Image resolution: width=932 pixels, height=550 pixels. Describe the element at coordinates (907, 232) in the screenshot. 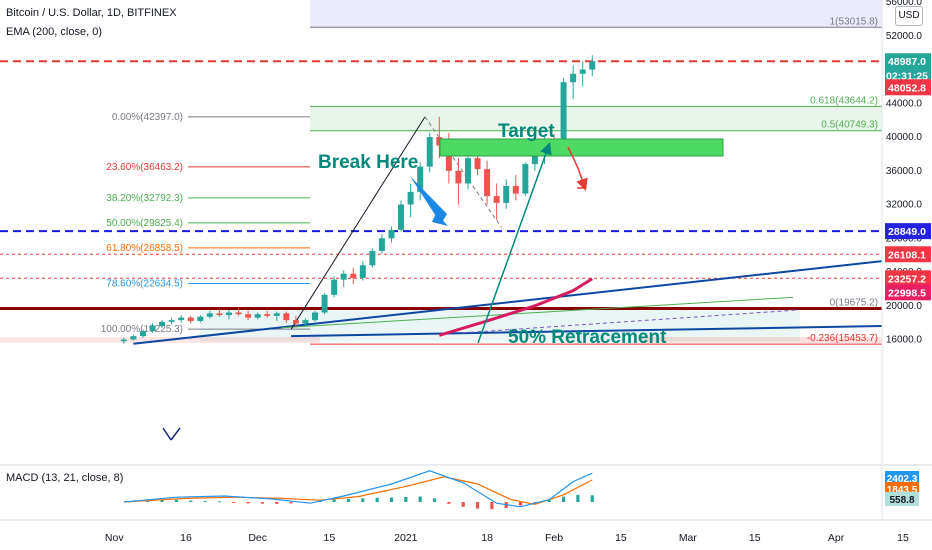

I see `price-badge-label: 28849.0` at that location.